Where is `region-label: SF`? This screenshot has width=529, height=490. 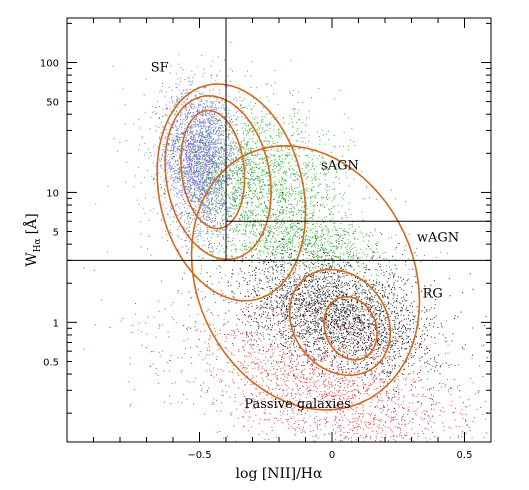 region-label: SF is located at coordinates (160, 68).